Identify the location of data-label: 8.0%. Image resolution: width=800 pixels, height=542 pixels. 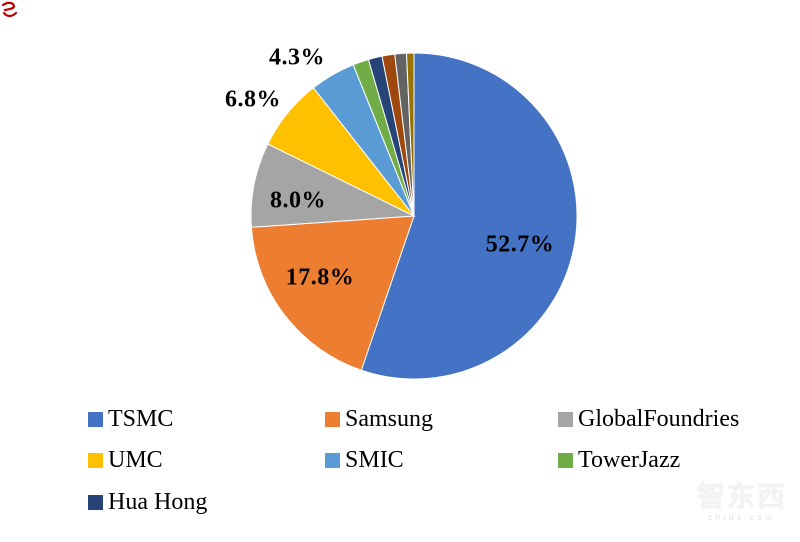
(298, 200).